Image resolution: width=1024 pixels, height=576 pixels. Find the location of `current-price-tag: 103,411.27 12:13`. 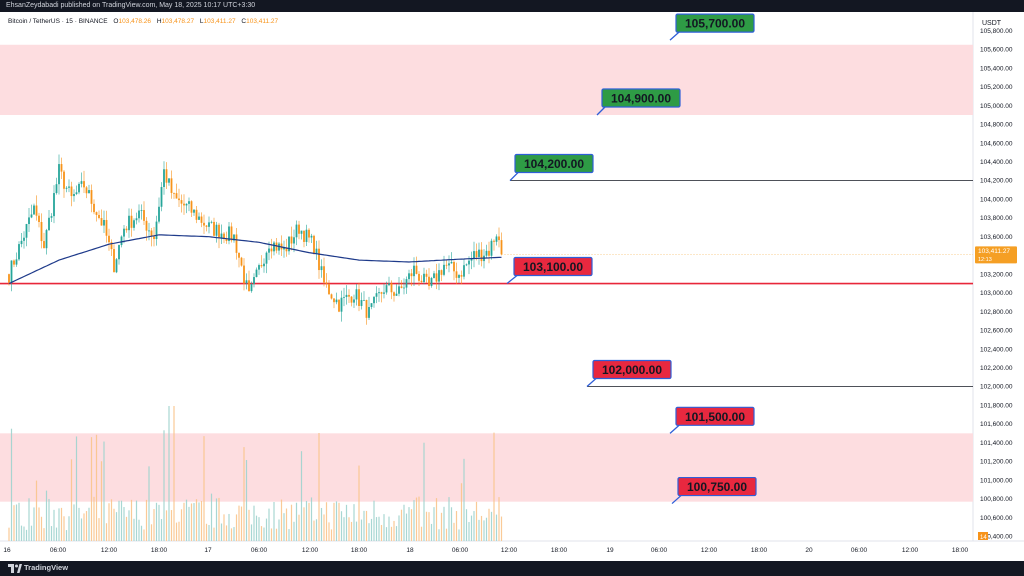

current-price-tag: 103,411.27 12:13 is located at coordinates (996, 255).